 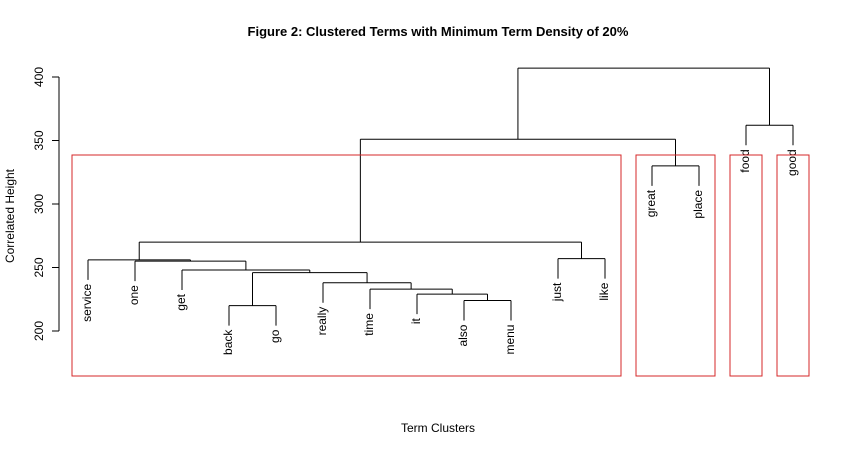 What do you see at coordinates (698, 204) in the screenshot?
I see `leaf-label-place: place` at bounding box center [698, 204].